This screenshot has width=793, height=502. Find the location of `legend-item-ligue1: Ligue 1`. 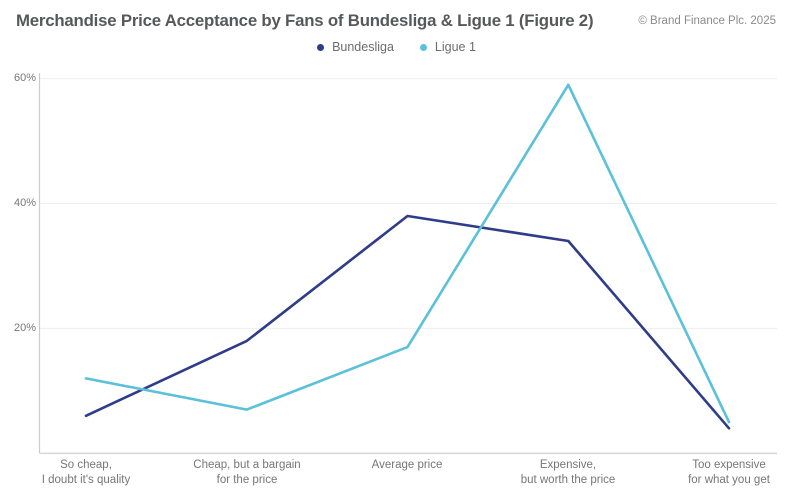

legend-item-ligue1: Ligue 1 is located at coordinates (447, 47).